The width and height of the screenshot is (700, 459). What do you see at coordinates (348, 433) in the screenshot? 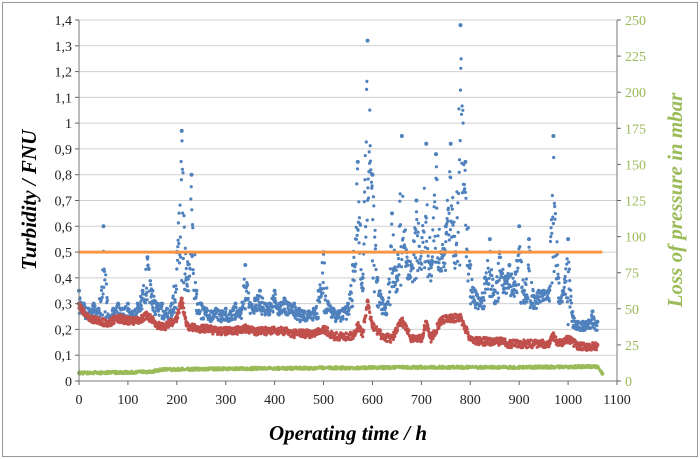
I see `x-axis-label: Operating time / h` at bounding box center [348, 433].